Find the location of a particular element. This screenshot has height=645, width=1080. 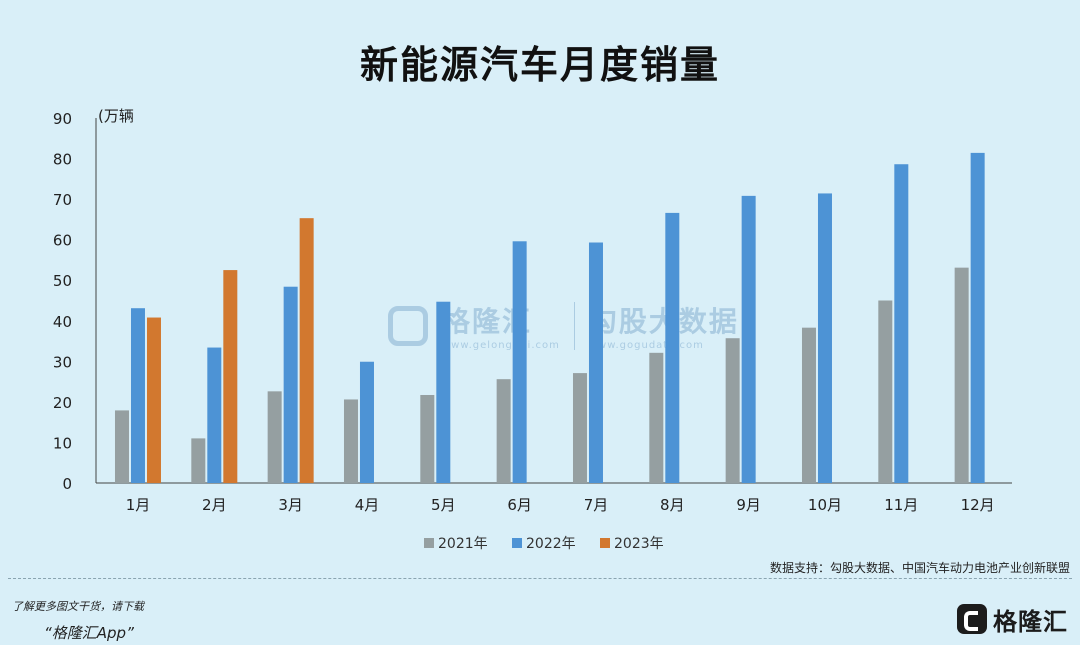

x-tick-label: 4月 is located at coordinates (367, 505).